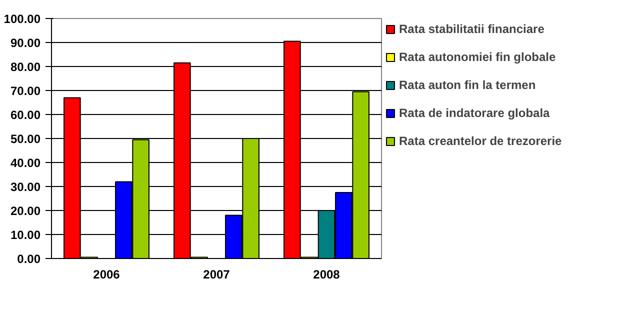 The image size is (635, 323). I want to click on y-tick-label: 40.00, so click(25, 163).